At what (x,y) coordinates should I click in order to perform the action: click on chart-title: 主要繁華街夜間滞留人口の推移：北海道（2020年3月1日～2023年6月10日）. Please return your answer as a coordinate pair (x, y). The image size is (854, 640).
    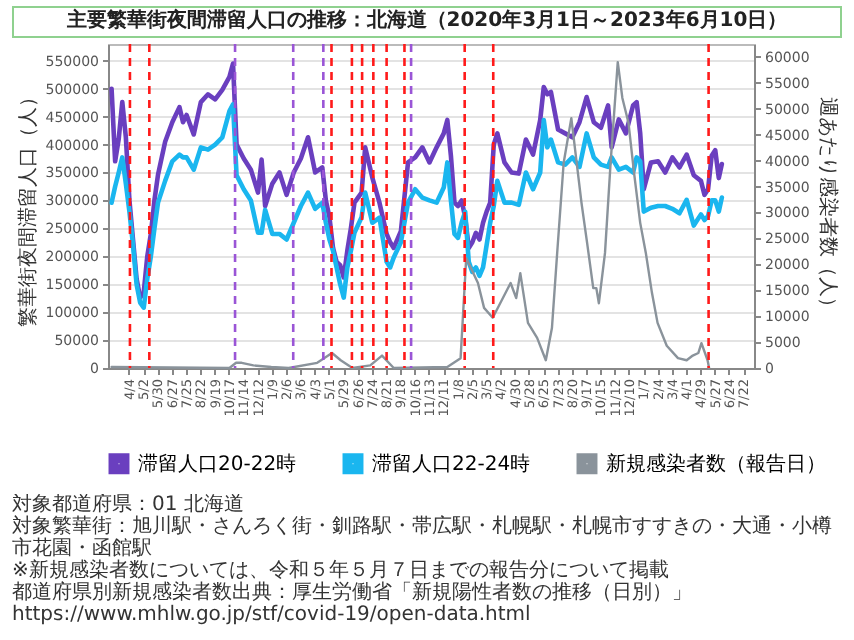
    Looking at the image, I should click on (427, 22).